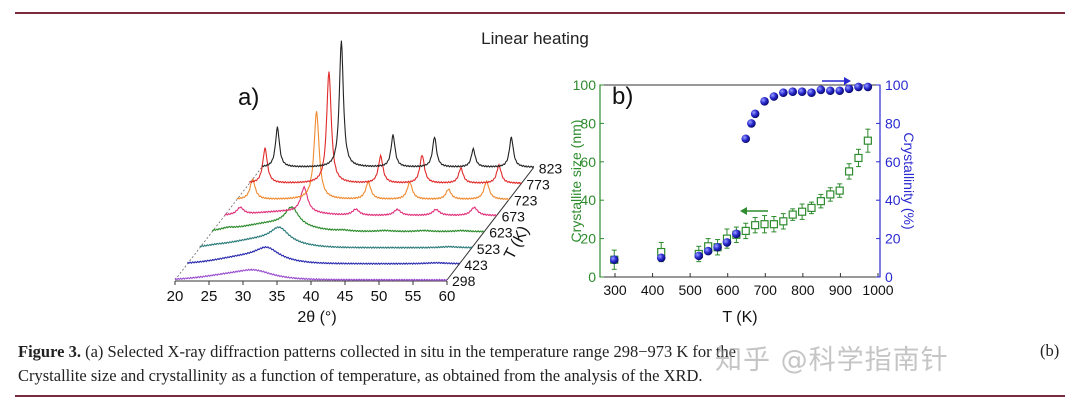  I want to click on y-tick-label: 40, so click(588, 200).